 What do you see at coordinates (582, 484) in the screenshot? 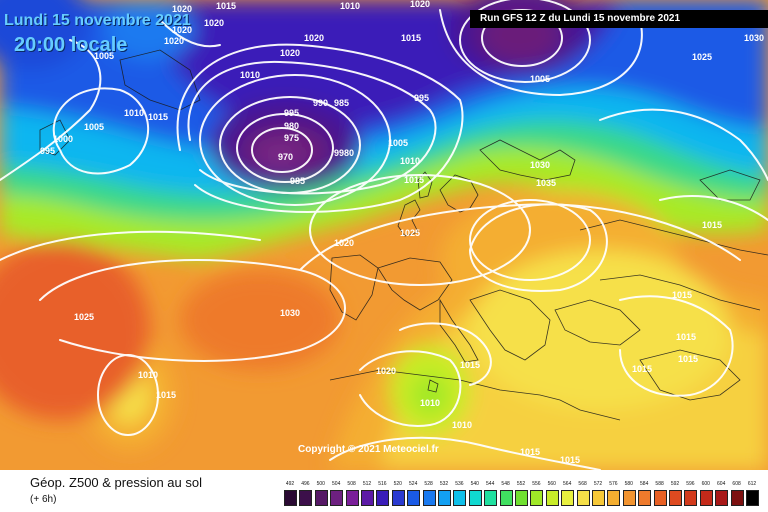
I see `legend-tick-label: 568` at bounding box center [582, 484].